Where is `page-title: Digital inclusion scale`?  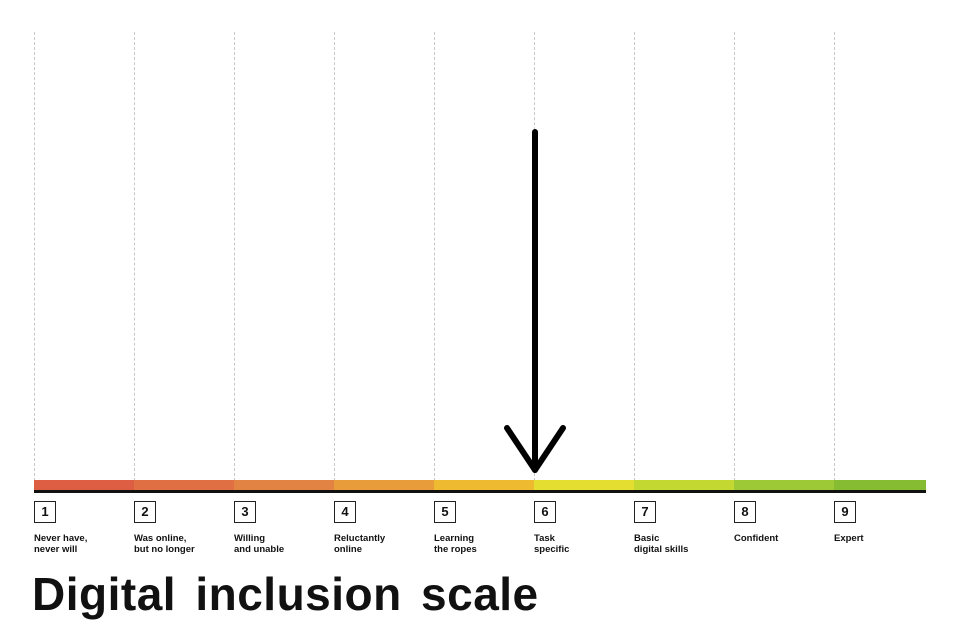 page-title: Digital inclusion scale is located at coordinates (285, 594).